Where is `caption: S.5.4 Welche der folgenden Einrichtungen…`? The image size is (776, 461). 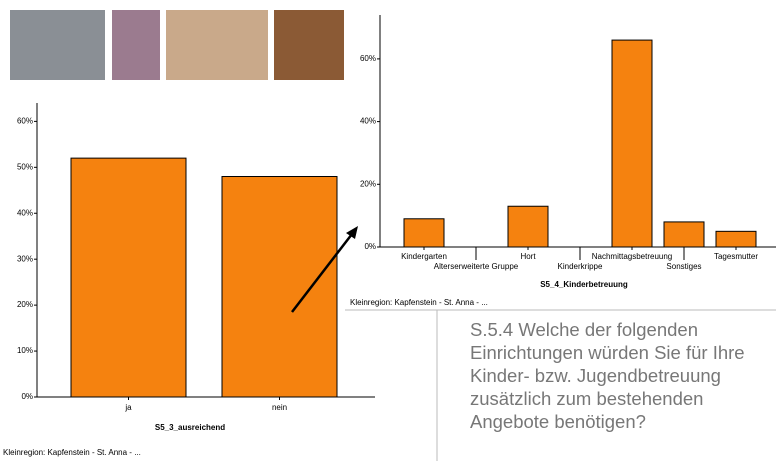 caption: S.5.4 Welche der folgenden Einrichtungen… is located at coordinates (607, 375).